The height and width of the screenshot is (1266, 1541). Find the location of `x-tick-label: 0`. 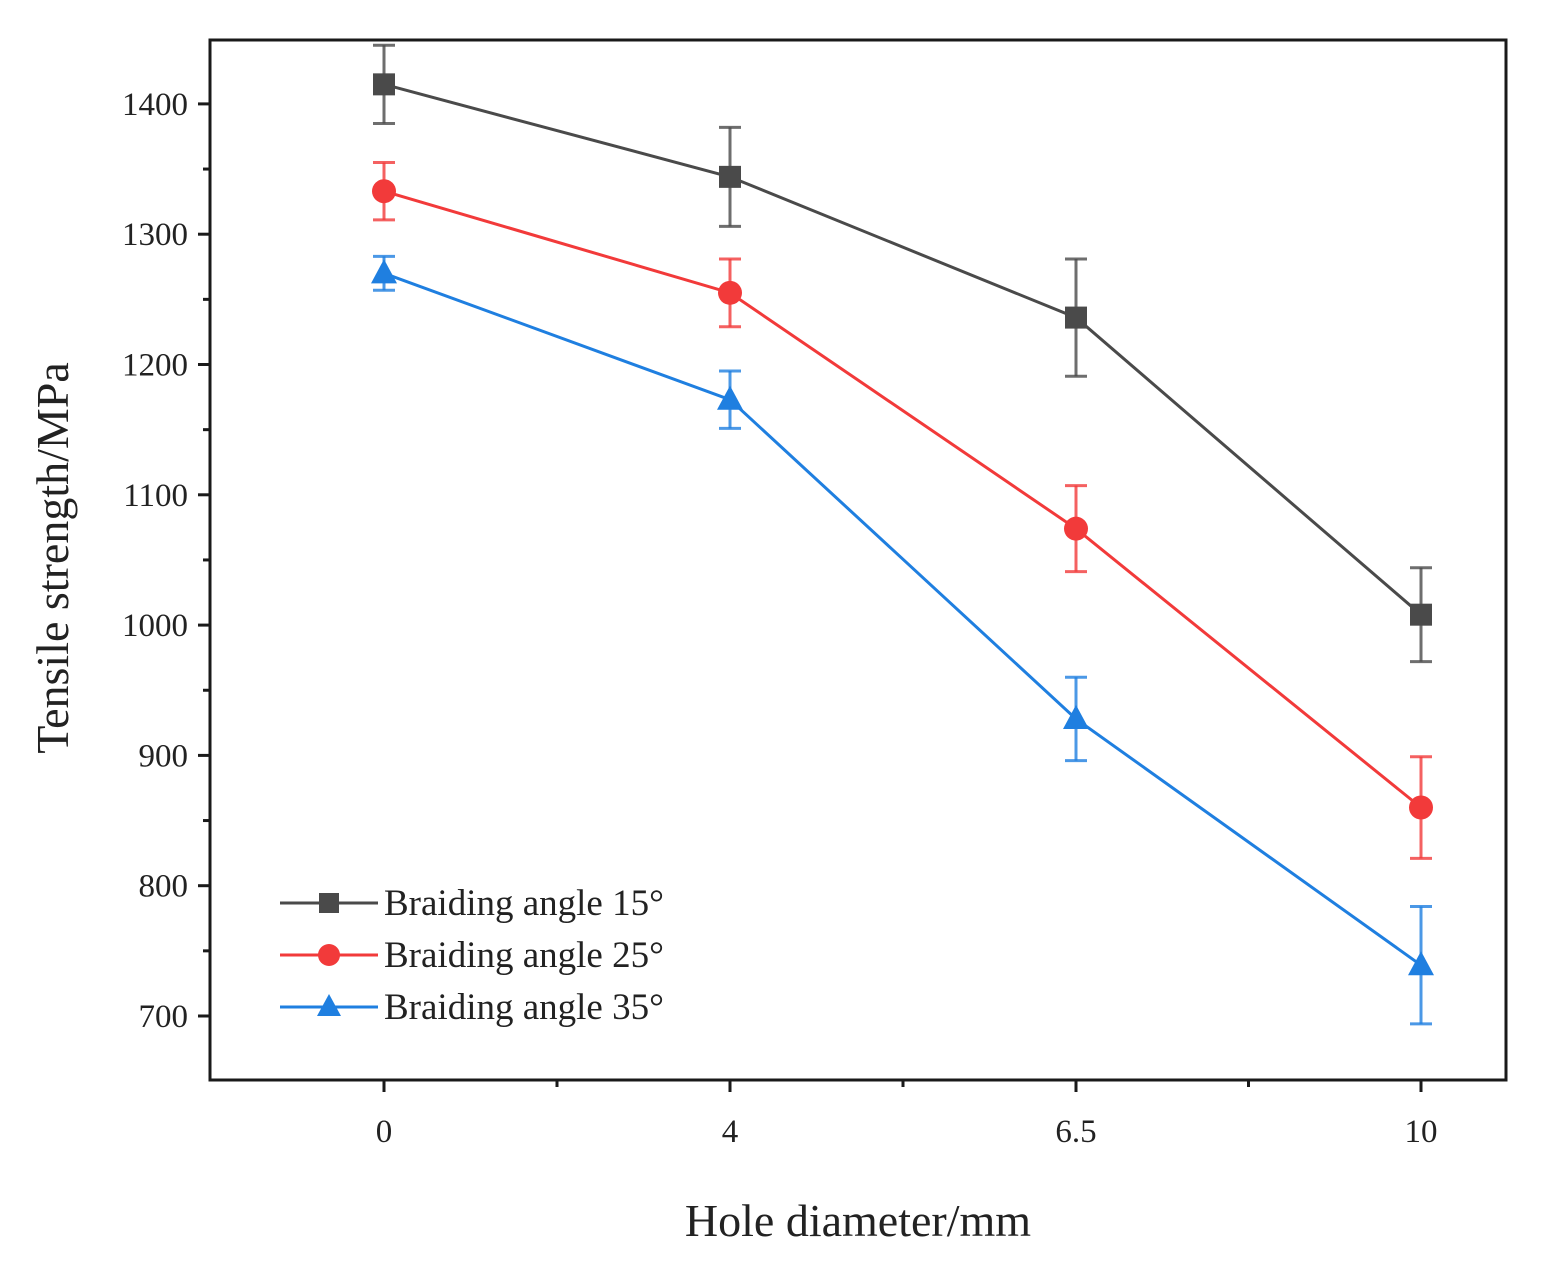

x-tick-label: 0 is located at coordinates (384, 1132).